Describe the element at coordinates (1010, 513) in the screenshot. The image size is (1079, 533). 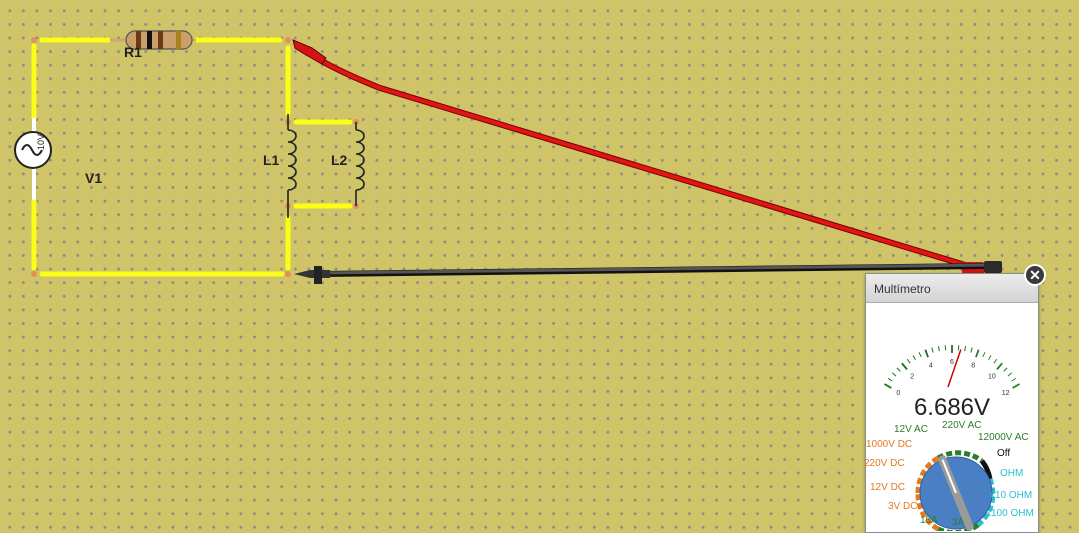
I see `range-x100-ohm: x100 OHM` at that location.